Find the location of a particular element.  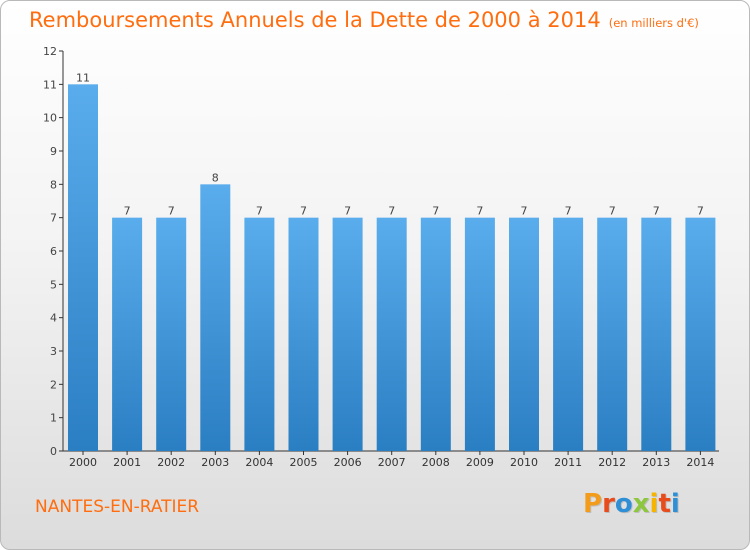

x-tick-label: 2008 is located at coordinates (436, 462).